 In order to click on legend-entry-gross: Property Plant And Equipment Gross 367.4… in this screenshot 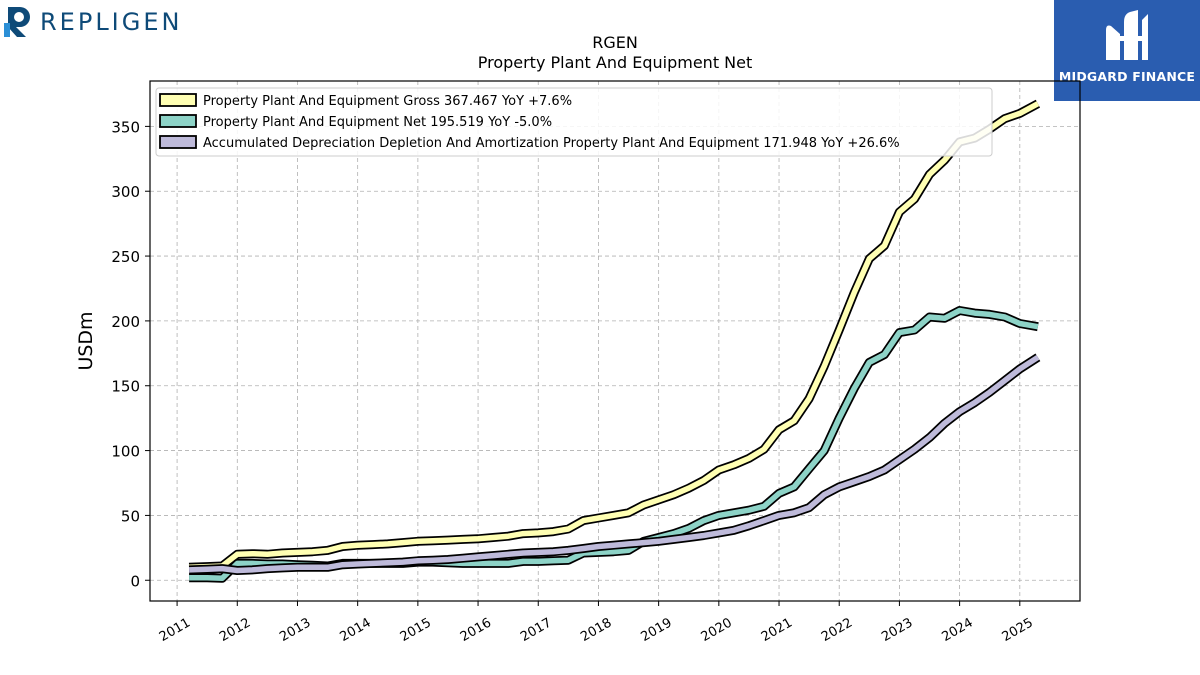, I will do `click(387, 101)`.